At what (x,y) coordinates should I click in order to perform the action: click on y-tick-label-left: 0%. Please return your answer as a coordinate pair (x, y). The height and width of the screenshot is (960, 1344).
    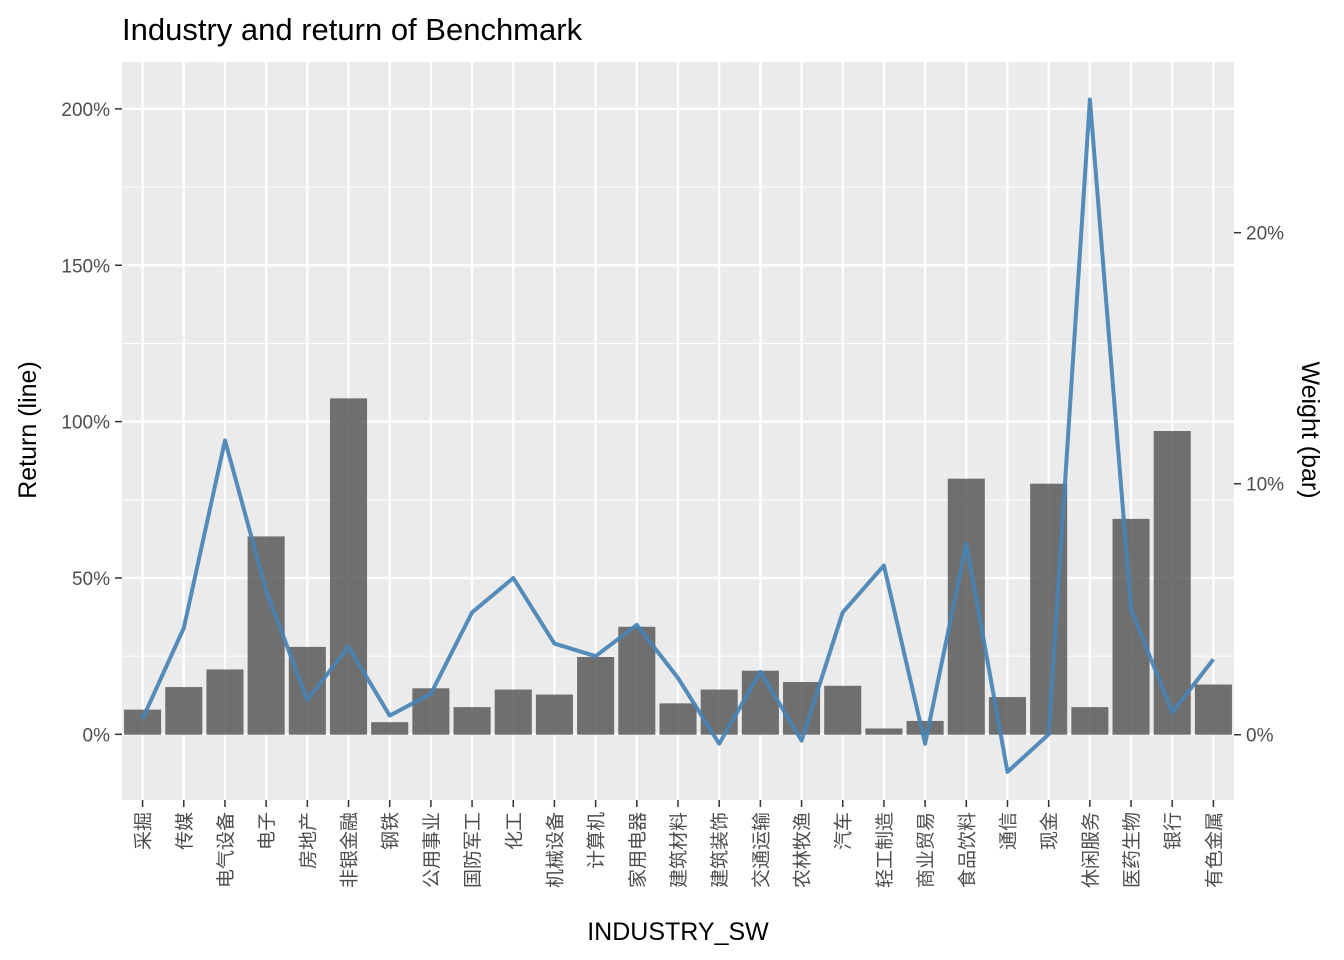
    Looking at the image, I should click on (97, 735).